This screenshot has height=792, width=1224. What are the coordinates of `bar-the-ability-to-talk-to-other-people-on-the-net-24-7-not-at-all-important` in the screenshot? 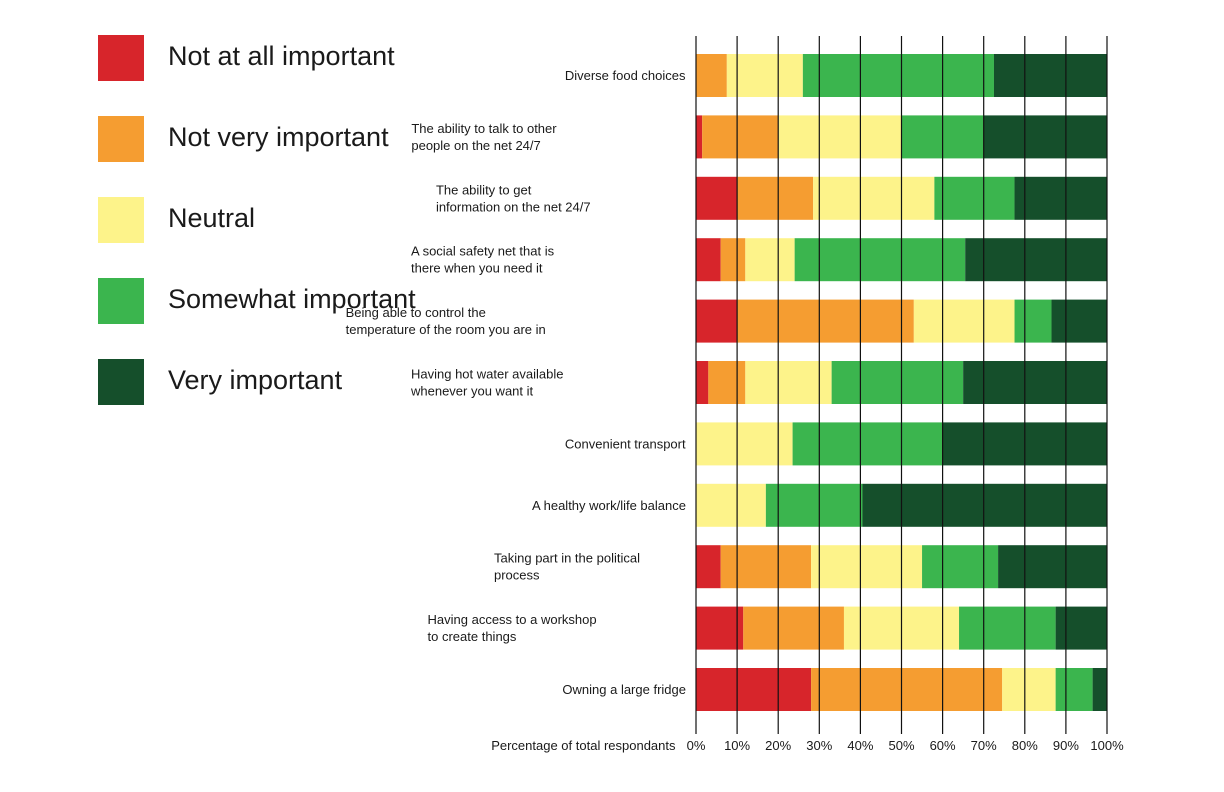 It's located at (699, 137).